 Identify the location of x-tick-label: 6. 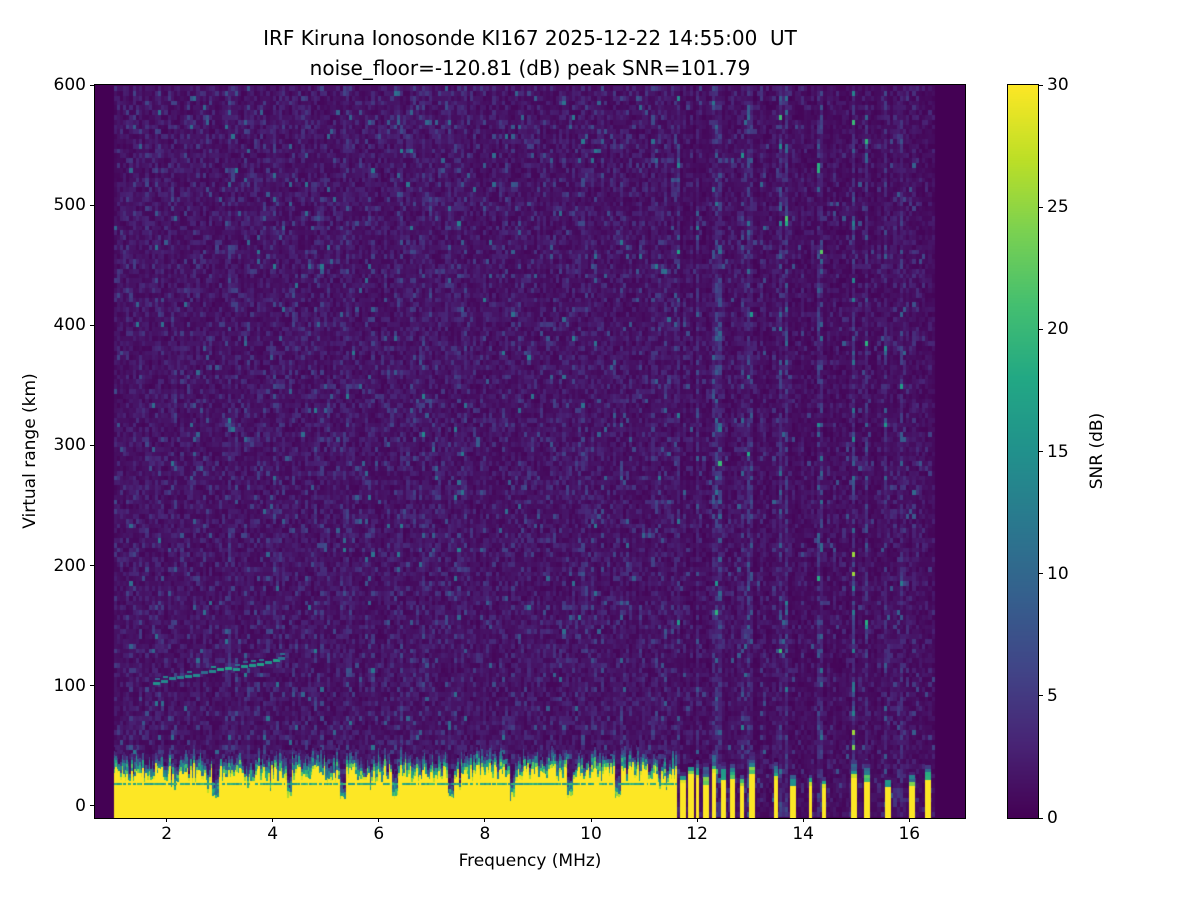
(379, 834).